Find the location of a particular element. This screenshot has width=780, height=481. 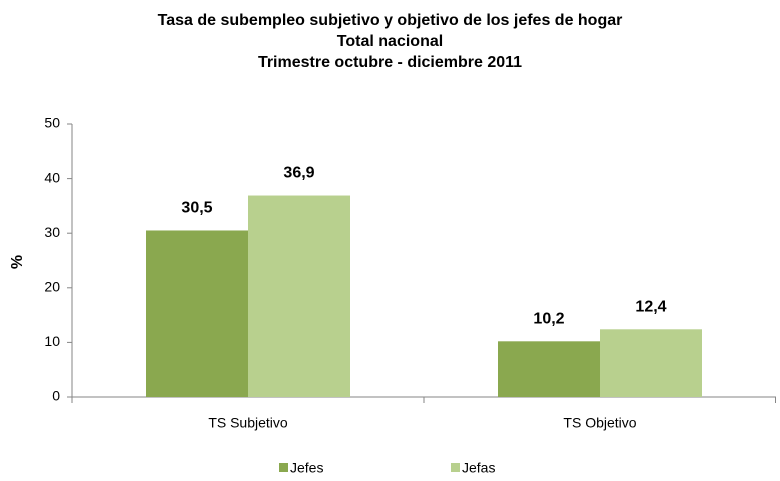

y-tick-label: 40 is located at coordinates (52, 177).